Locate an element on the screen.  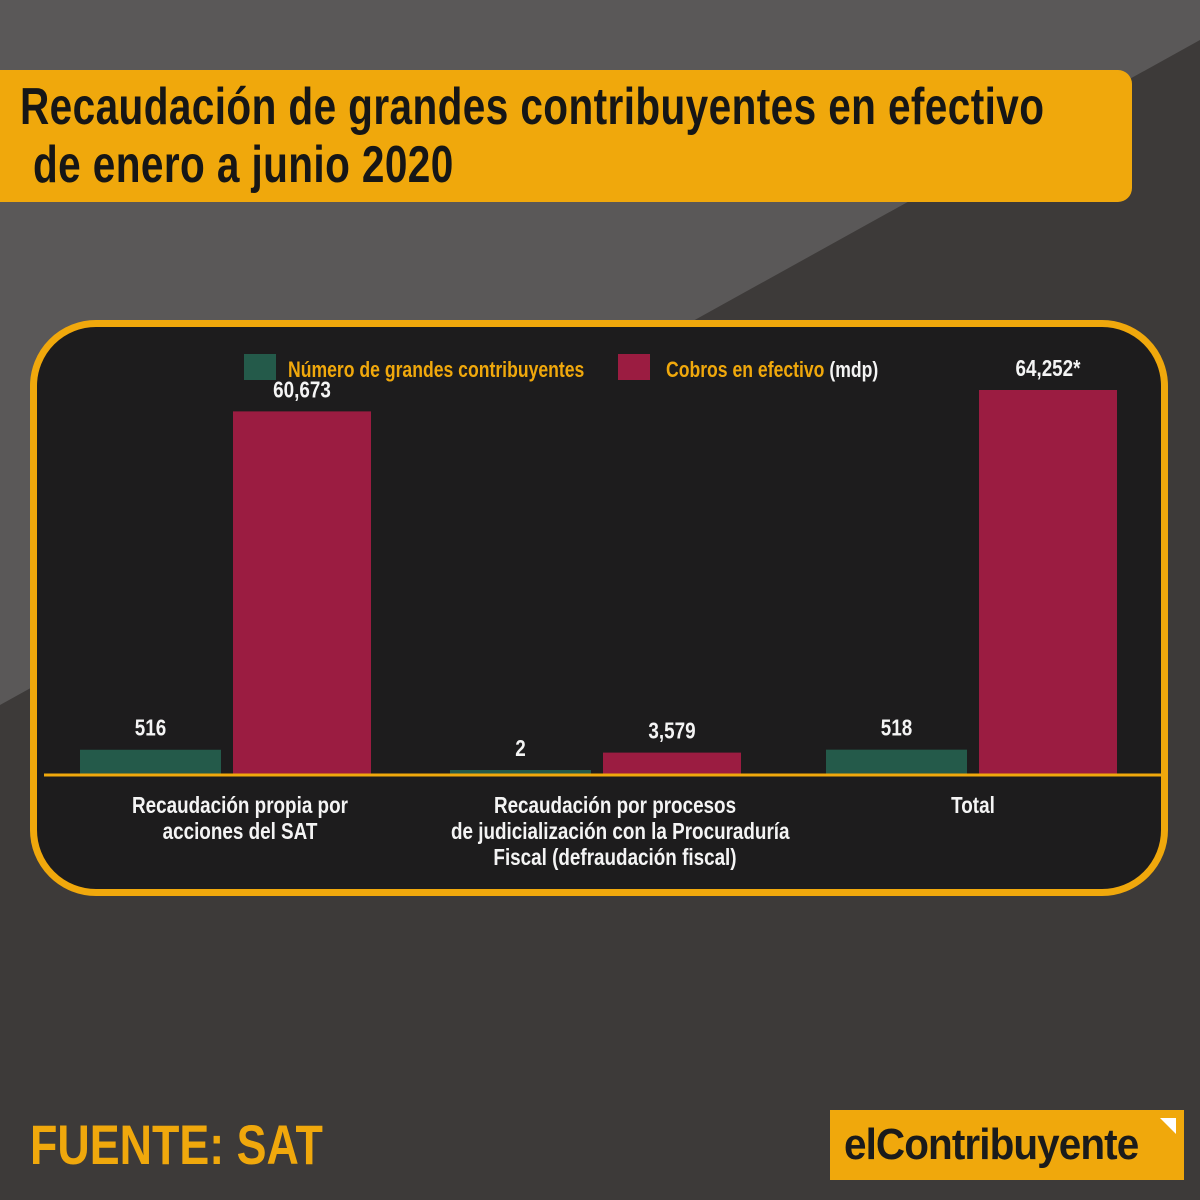
legend-label-cobros: Cobros en efectivo (mdp) is located at coordinates (772, 370).